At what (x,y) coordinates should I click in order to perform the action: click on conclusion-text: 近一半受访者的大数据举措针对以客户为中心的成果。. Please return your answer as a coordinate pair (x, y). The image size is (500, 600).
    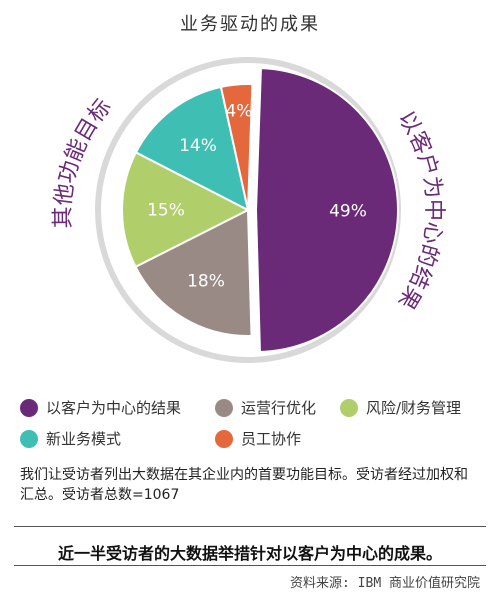
    Looking at the image, I should click on (249, 553).